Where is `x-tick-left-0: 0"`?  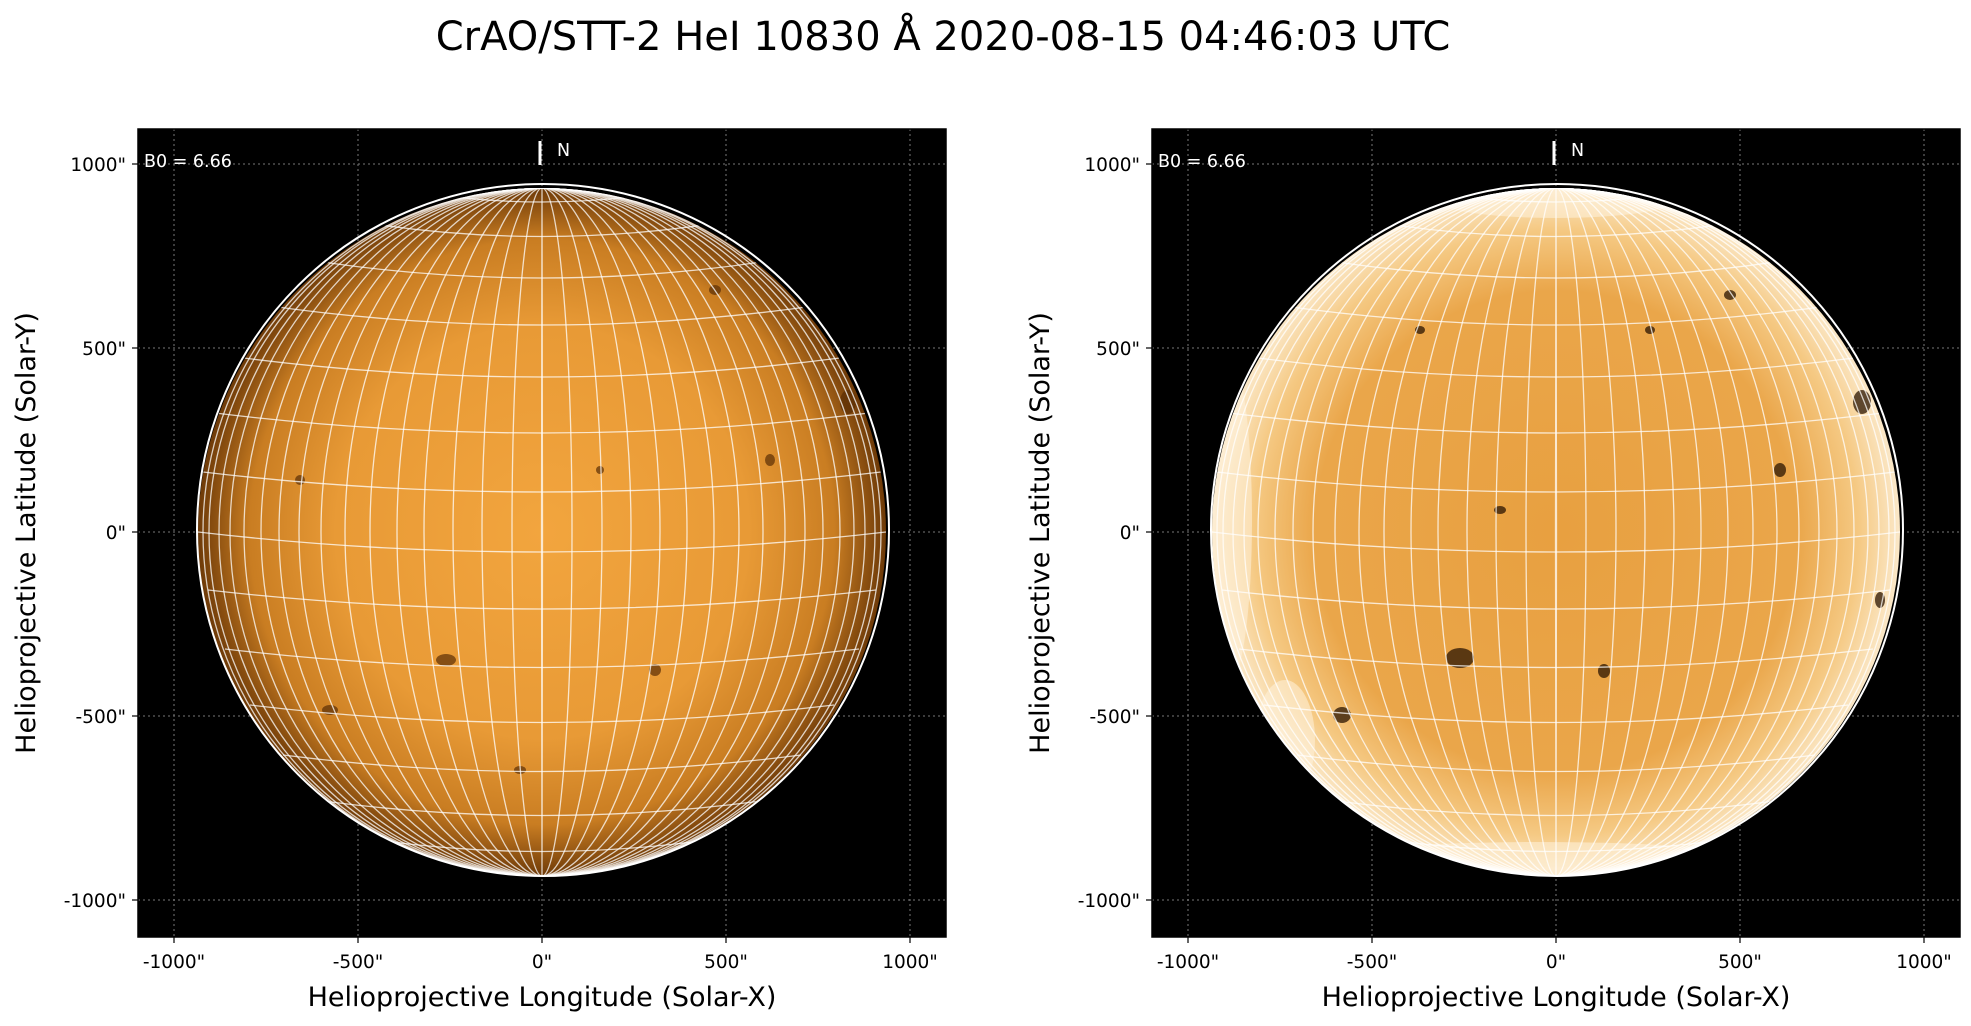 x-tick-left-0: 0" is located at coordinates (542, 962).